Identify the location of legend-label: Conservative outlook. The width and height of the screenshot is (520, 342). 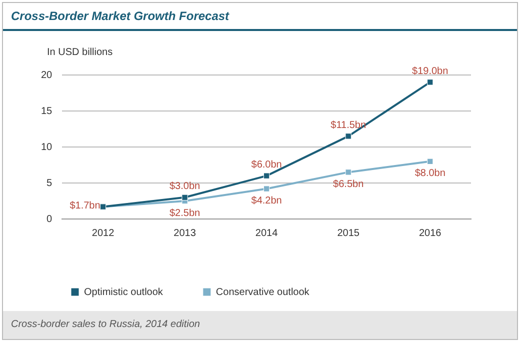
(263, 292).